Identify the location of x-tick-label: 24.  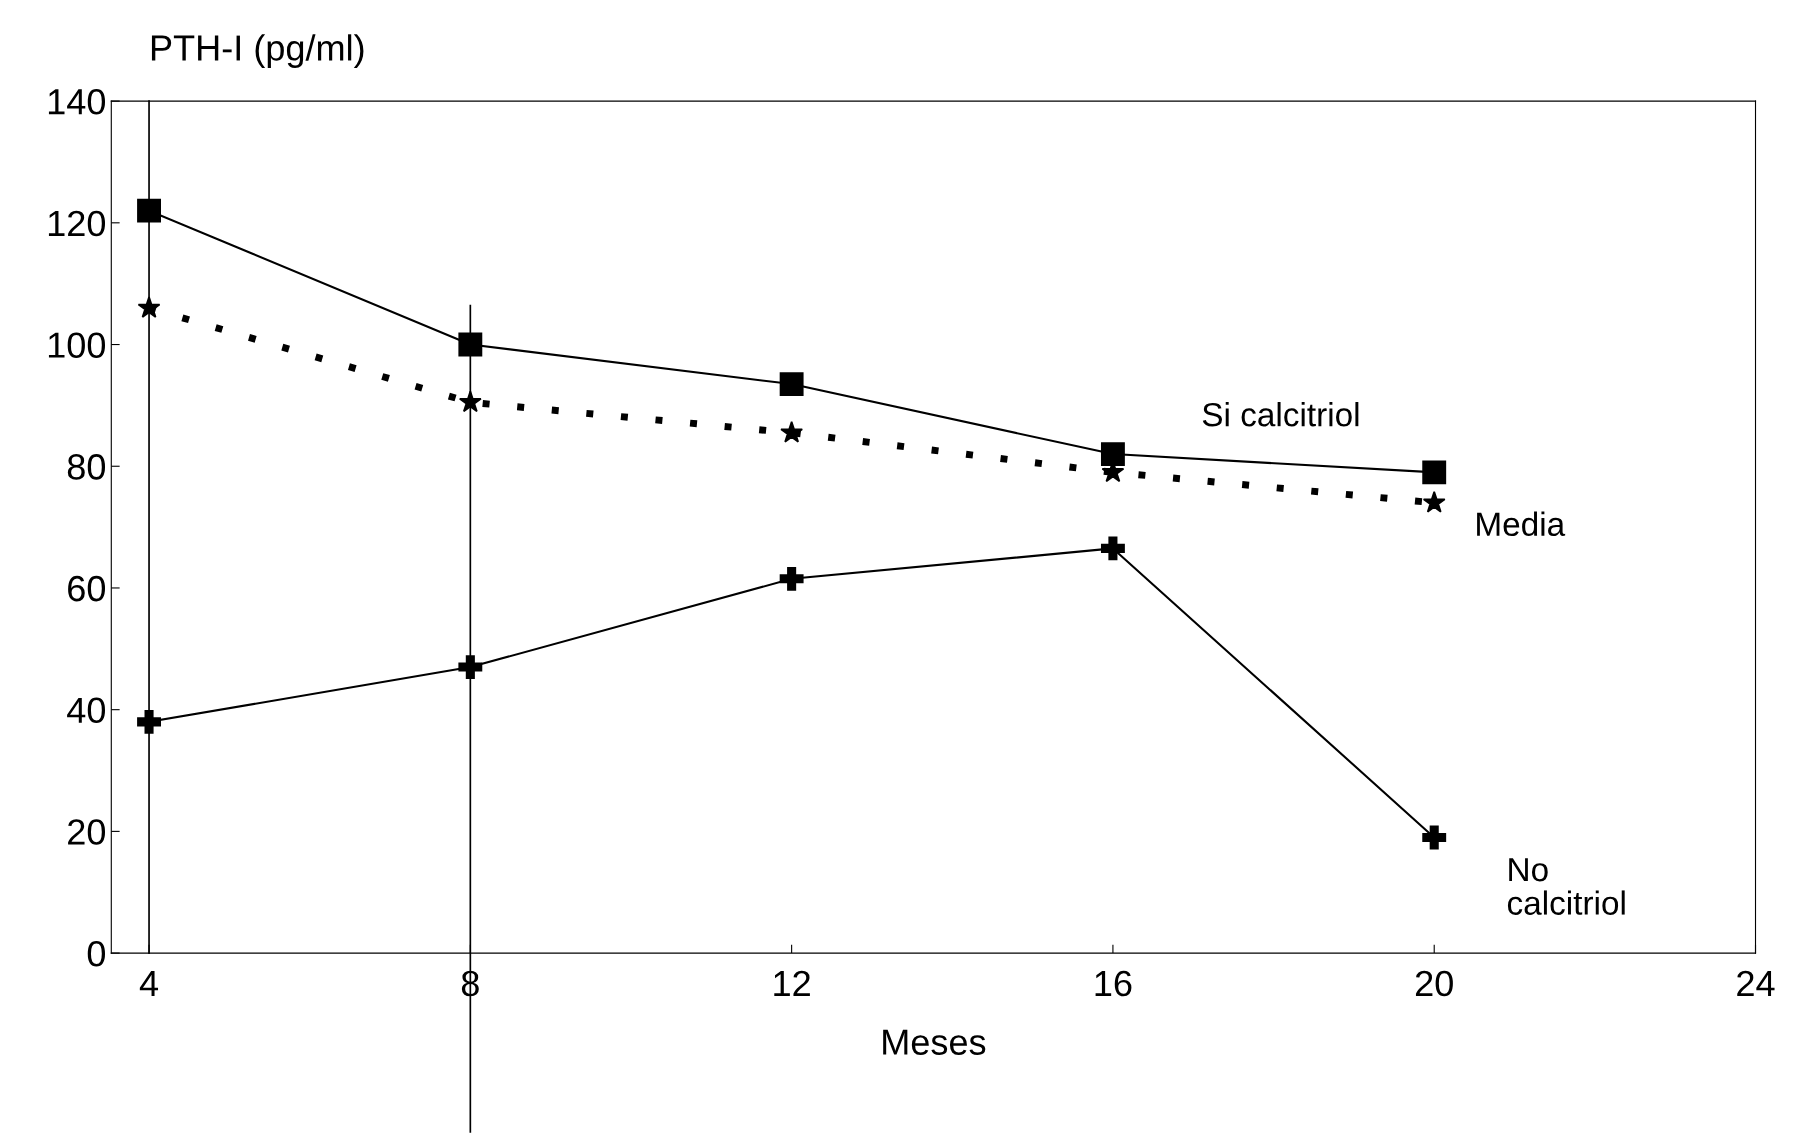
(1756, 983).